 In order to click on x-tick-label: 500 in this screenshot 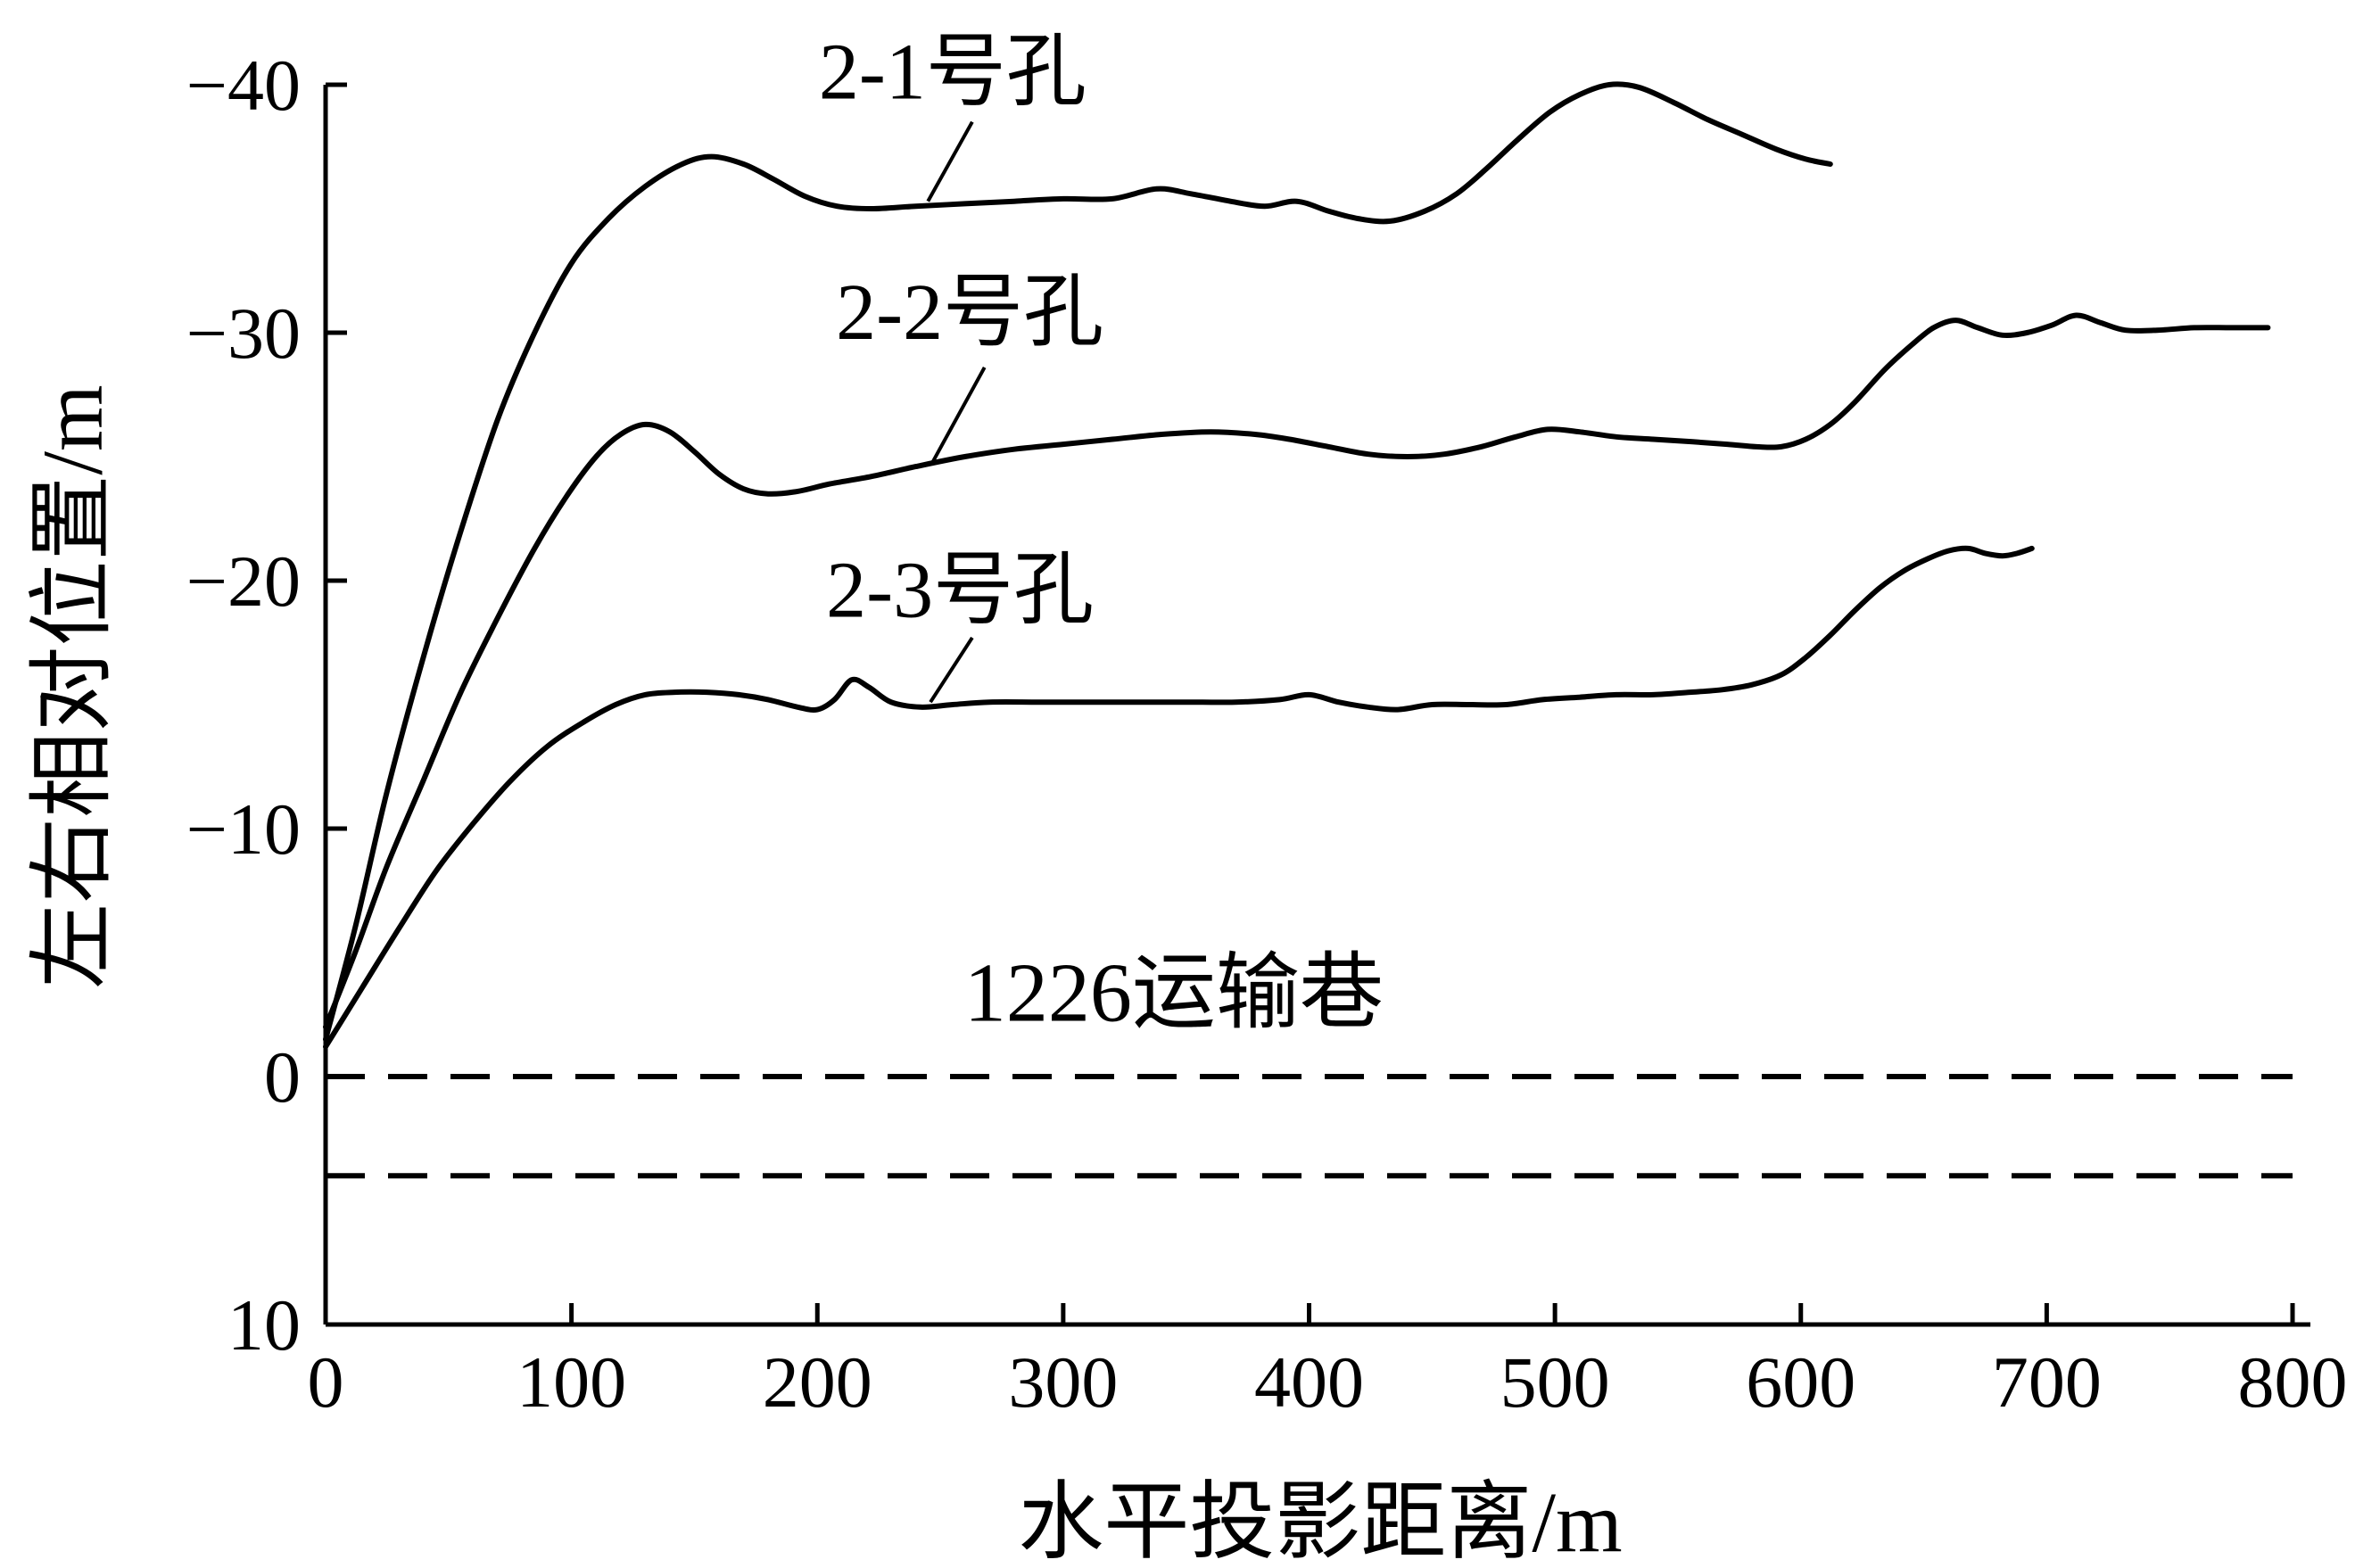, I will do `click(1555, 1382)`.